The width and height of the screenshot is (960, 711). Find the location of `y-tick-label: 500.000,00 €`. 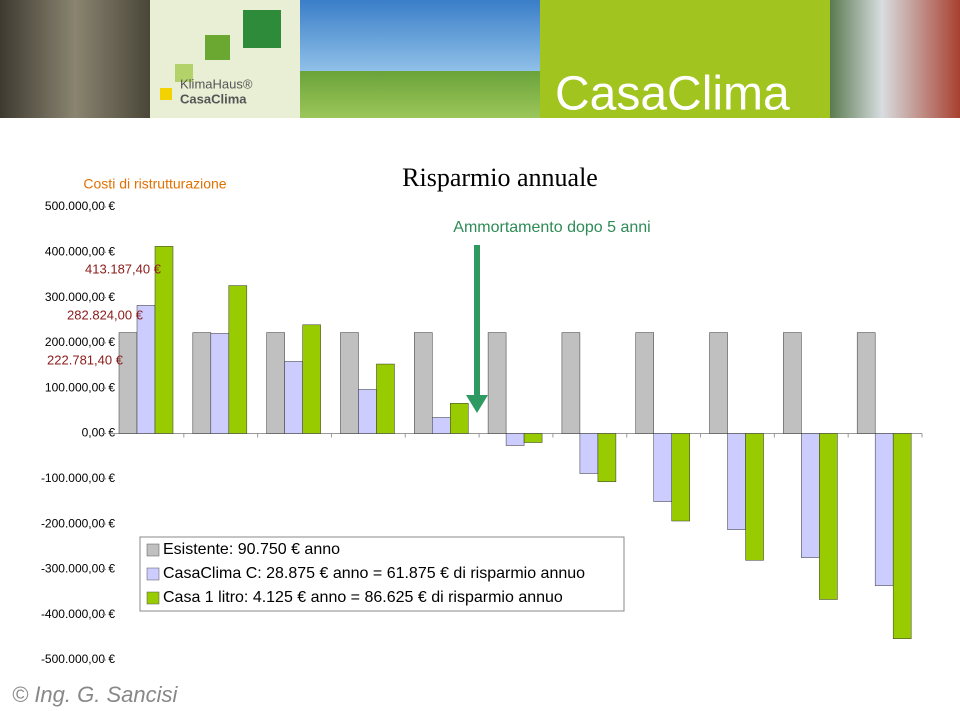

y-tick-label: 500.000,00 € is located at coordinates (80, 206).